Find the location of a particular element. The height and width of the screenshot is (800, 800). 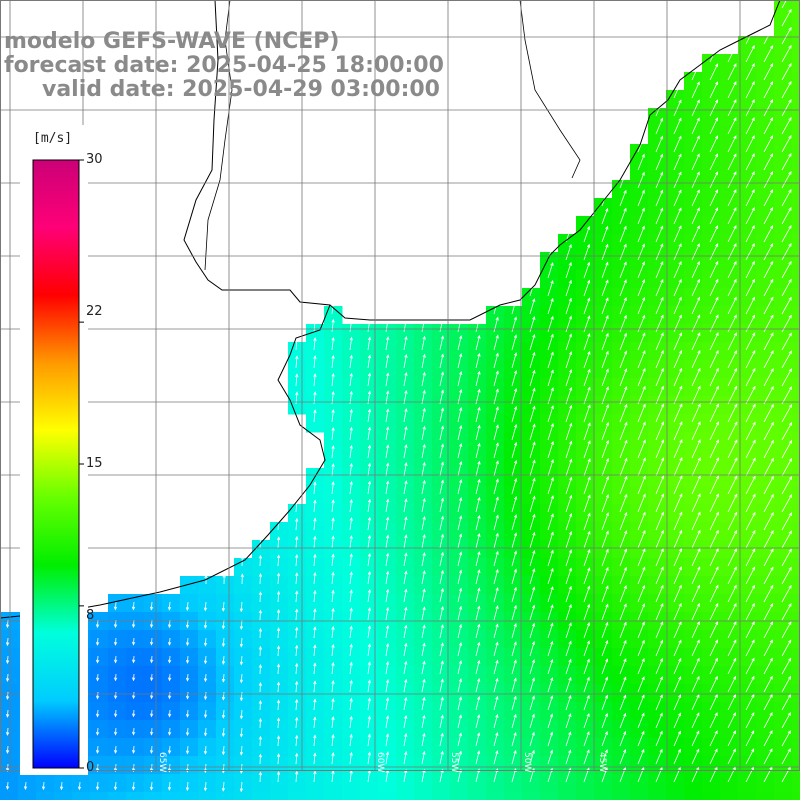

valid-date: valid date: 2025-04-29 03:00:00 is located at coordinates (241, 89).